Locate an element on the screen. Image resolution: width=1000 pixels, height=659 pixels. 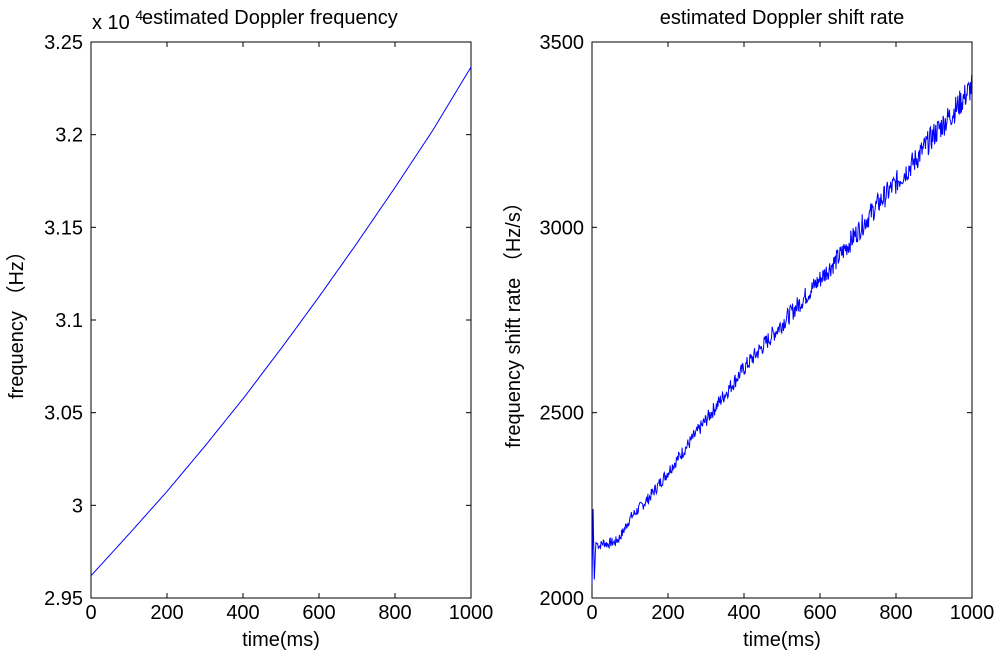
y-axis-label: frequency shift rate （Hz/s） is located at coordinates (513, 320).